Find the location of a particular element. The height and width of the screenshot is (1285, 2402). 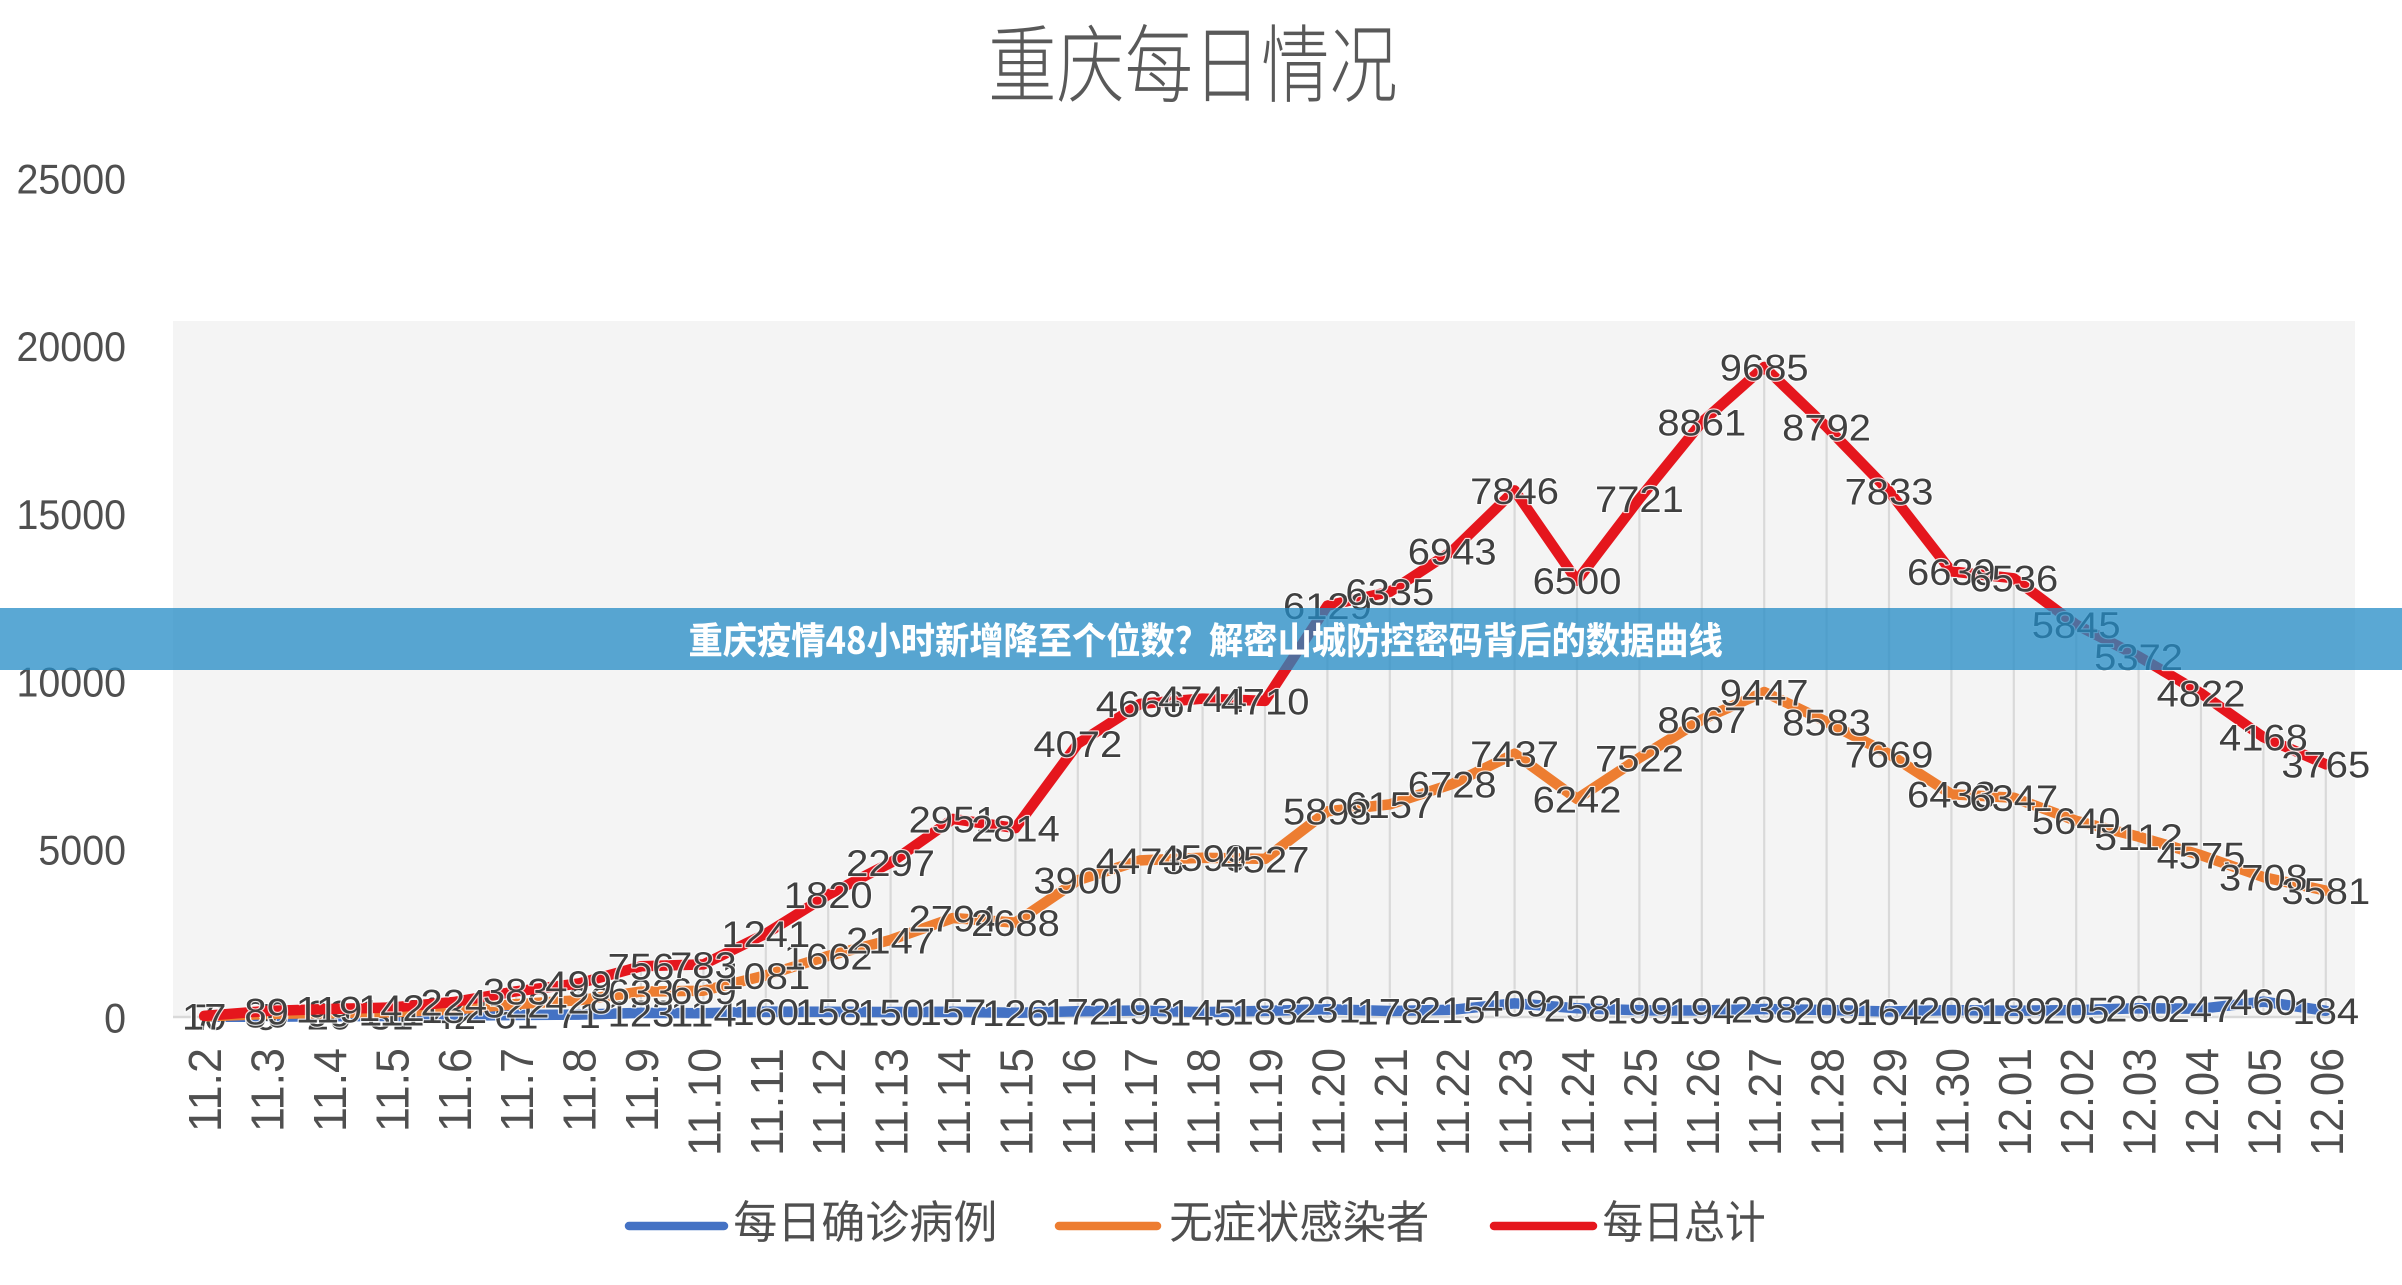

svg-text: 1081 is located at coordinates (765, 976).